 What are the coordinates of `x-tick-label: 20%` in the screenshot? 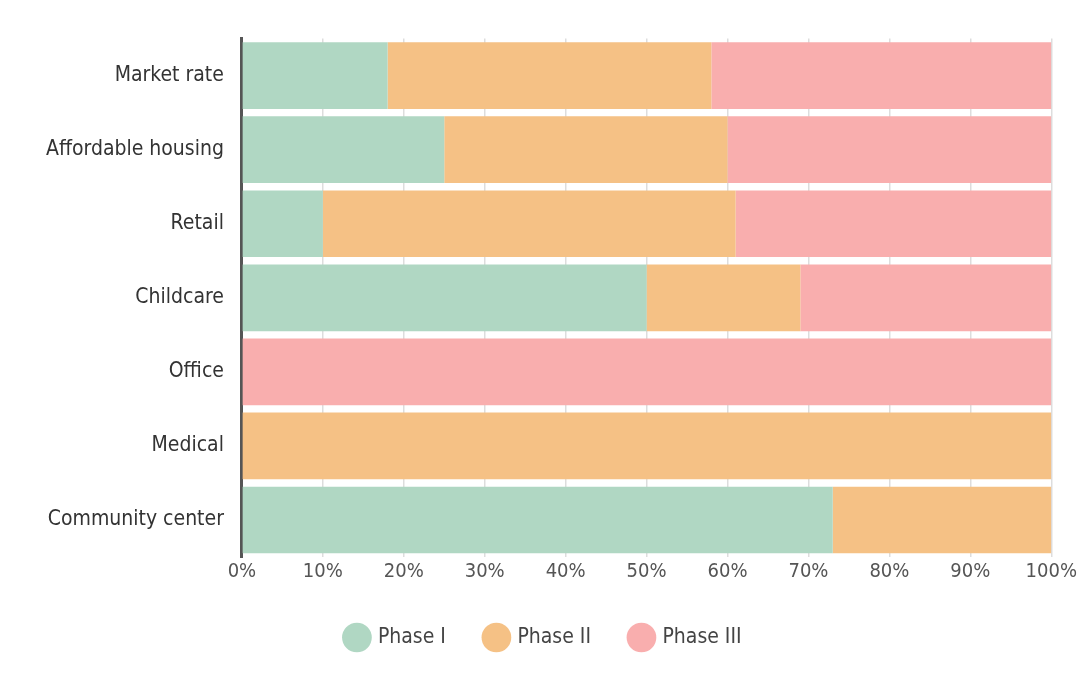 It's located at (403, 570).